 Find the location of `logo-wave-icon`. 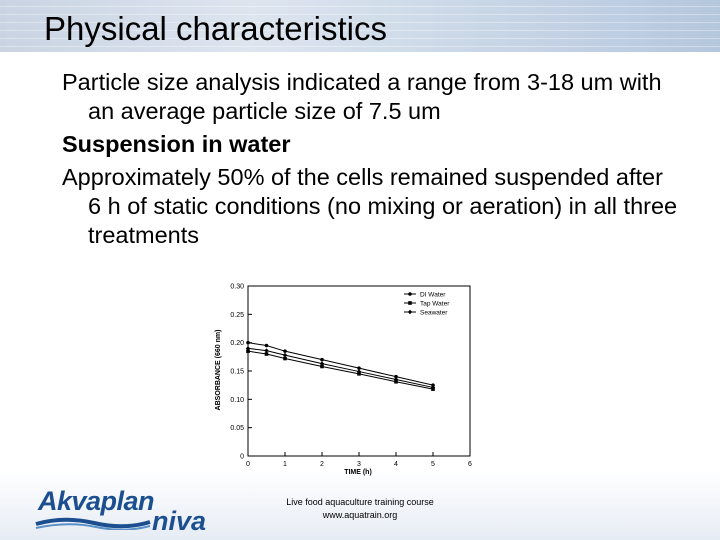

logo-wave-icon is located at coordinates (93, 523).